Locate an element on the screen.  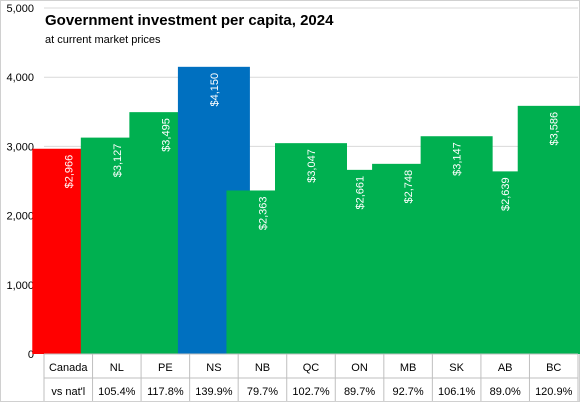
bar-data-label: $2,748 is located at coordinates (409, 187).